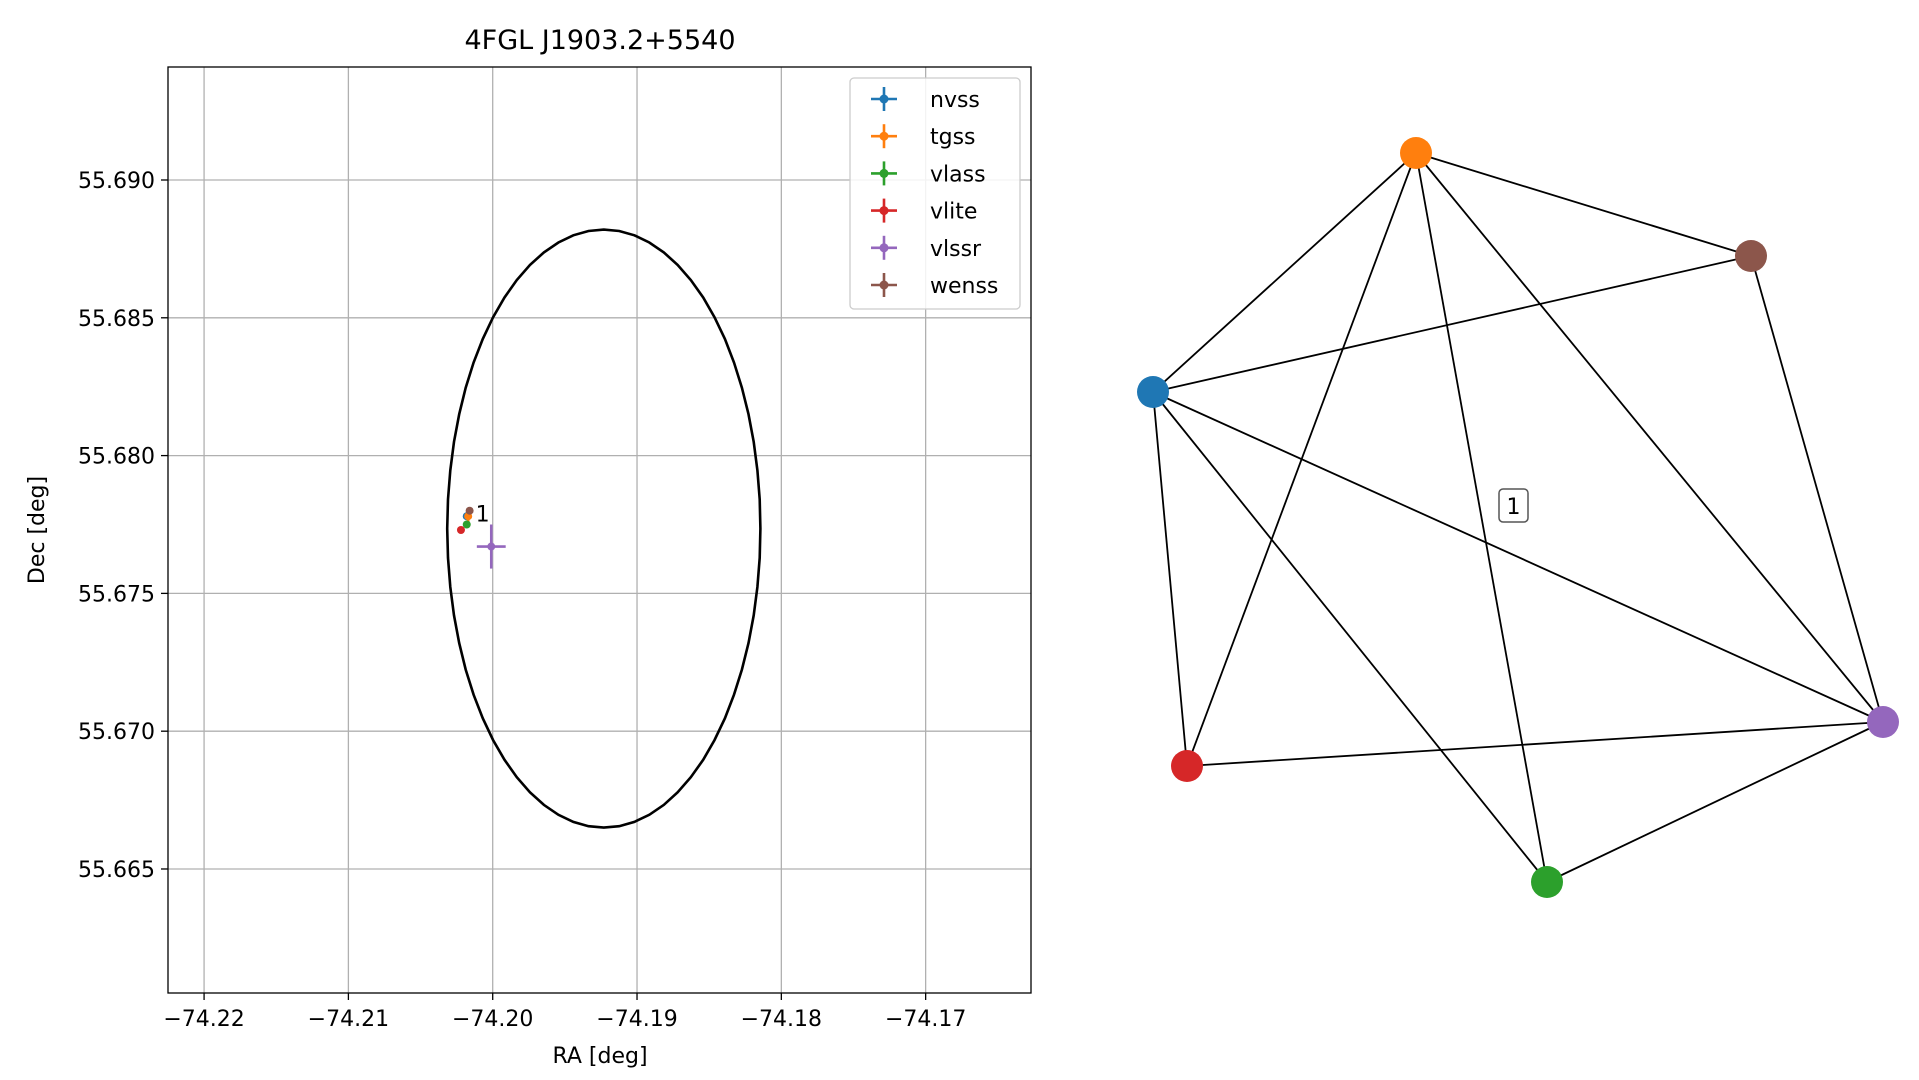  Describe the element at coordinates (599, 40) in the screenshot. I see `chart-title: 4FGL J1903.2+5540` at that location.